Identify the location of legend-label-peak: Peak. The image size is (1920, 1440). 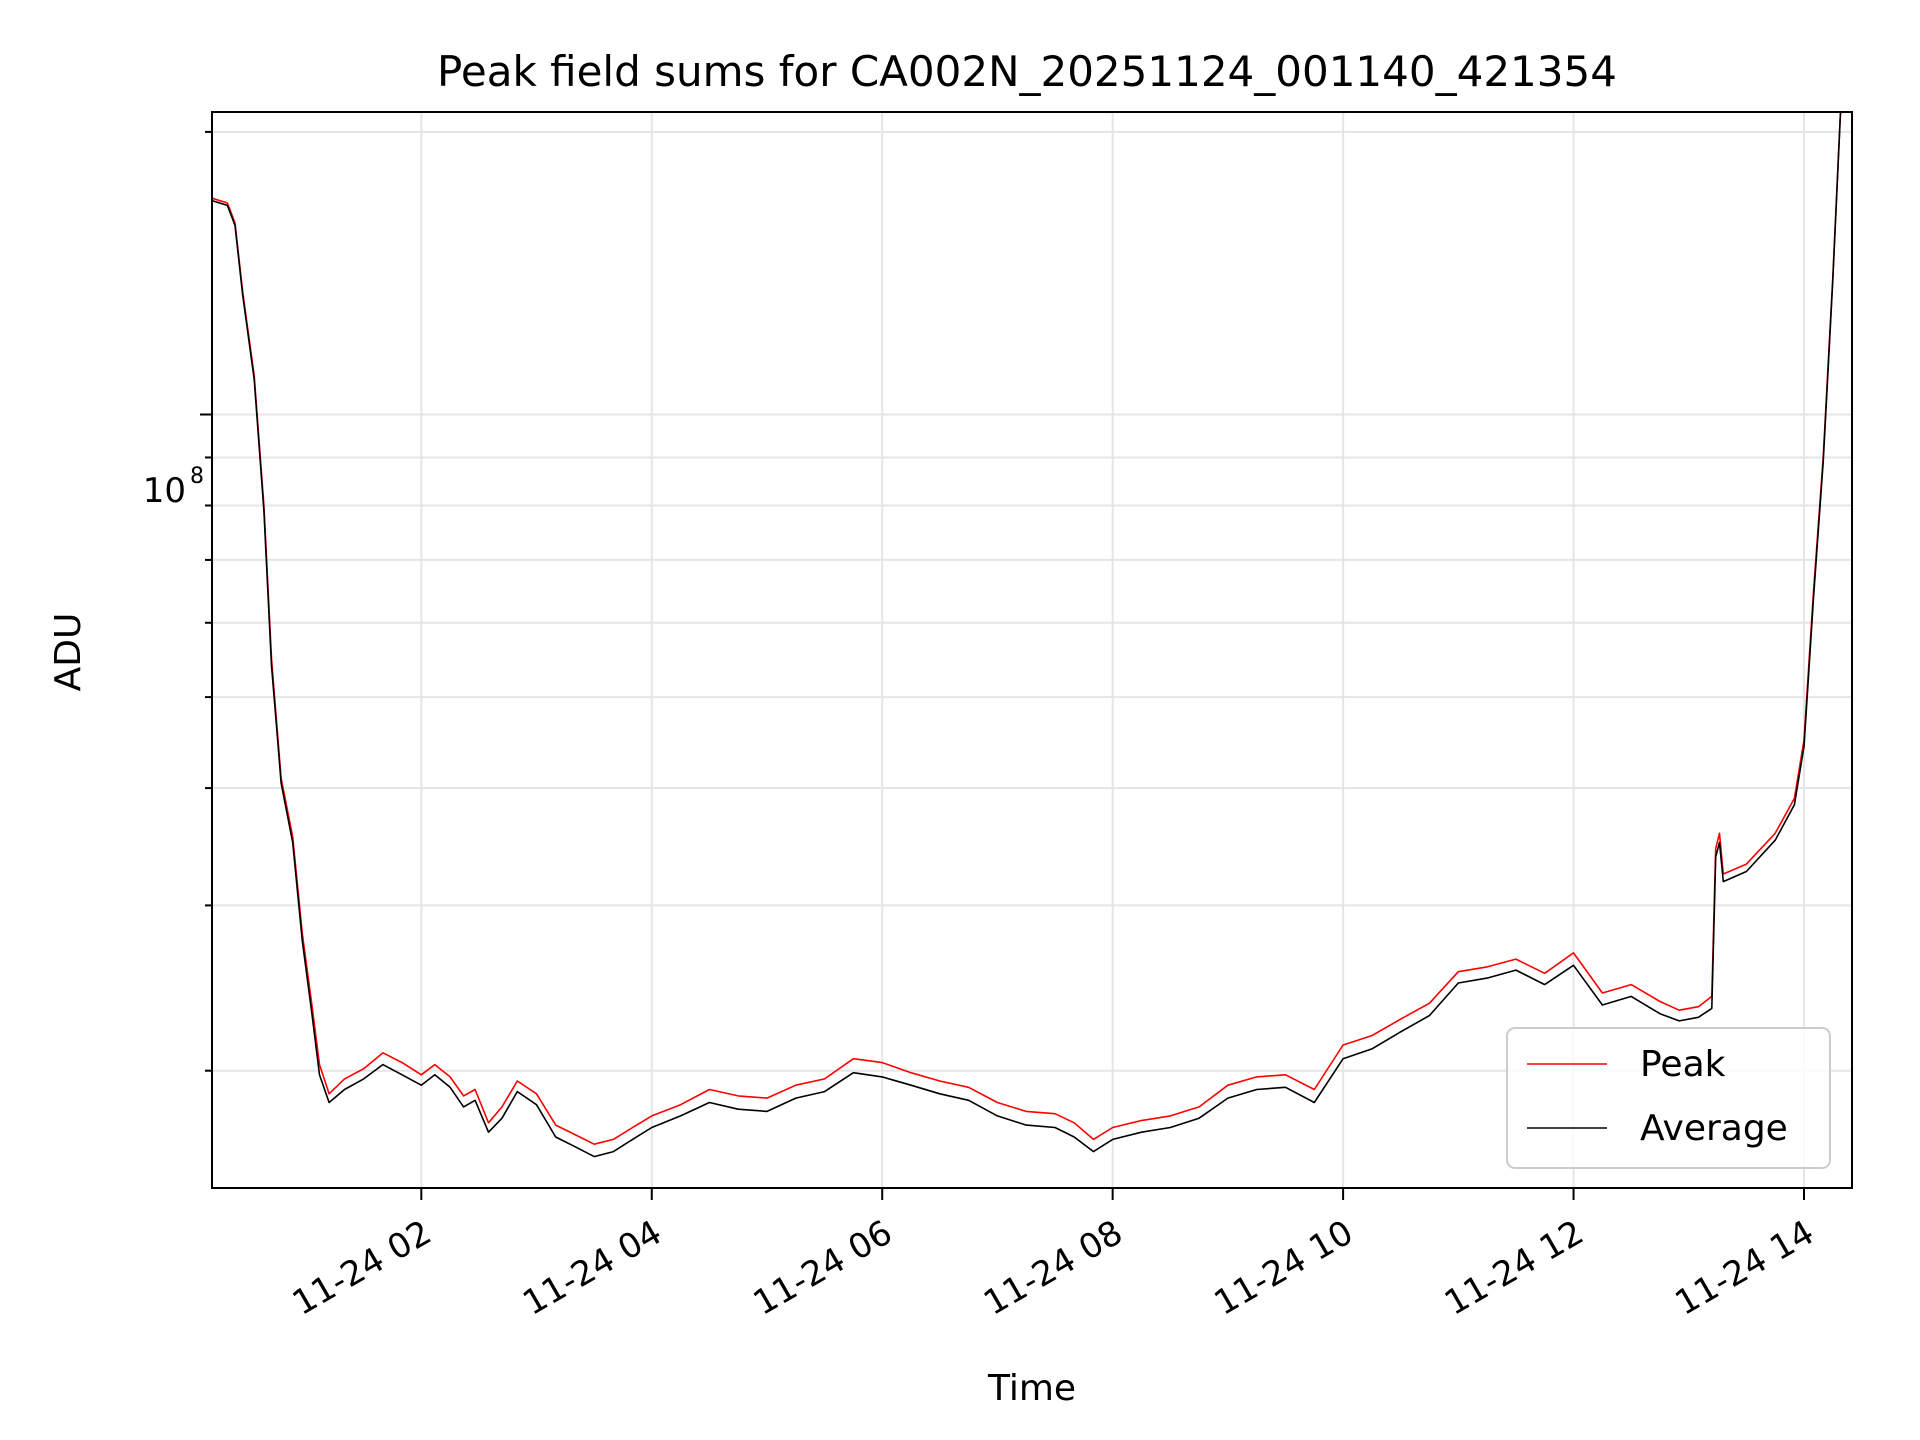
(1683, 1064).